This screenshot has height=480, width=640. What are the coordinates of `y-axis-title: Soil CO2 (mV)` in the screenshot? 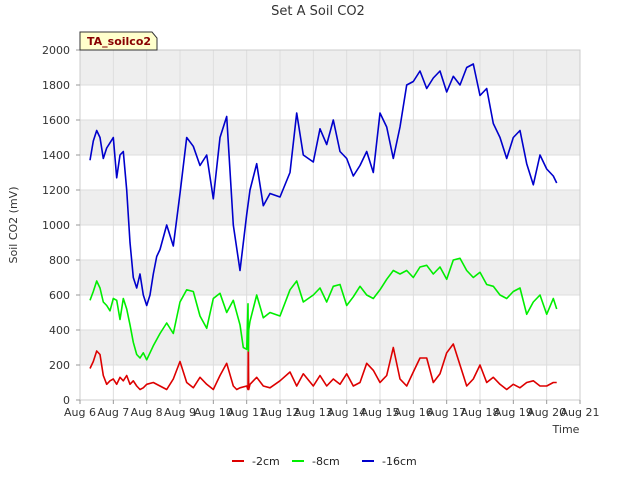 It's located at (13, 225).